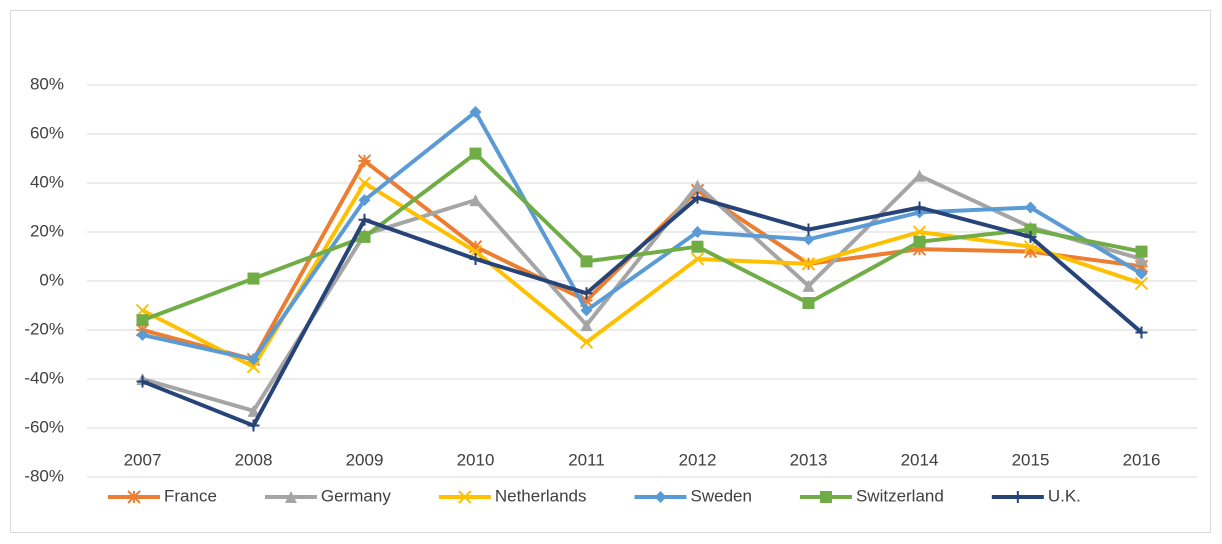 This screenshot has width=1222, height=544. Describe the element at coordinates (809, 459) in the screenshot. I see `x-tick-label: 2013` at that location.